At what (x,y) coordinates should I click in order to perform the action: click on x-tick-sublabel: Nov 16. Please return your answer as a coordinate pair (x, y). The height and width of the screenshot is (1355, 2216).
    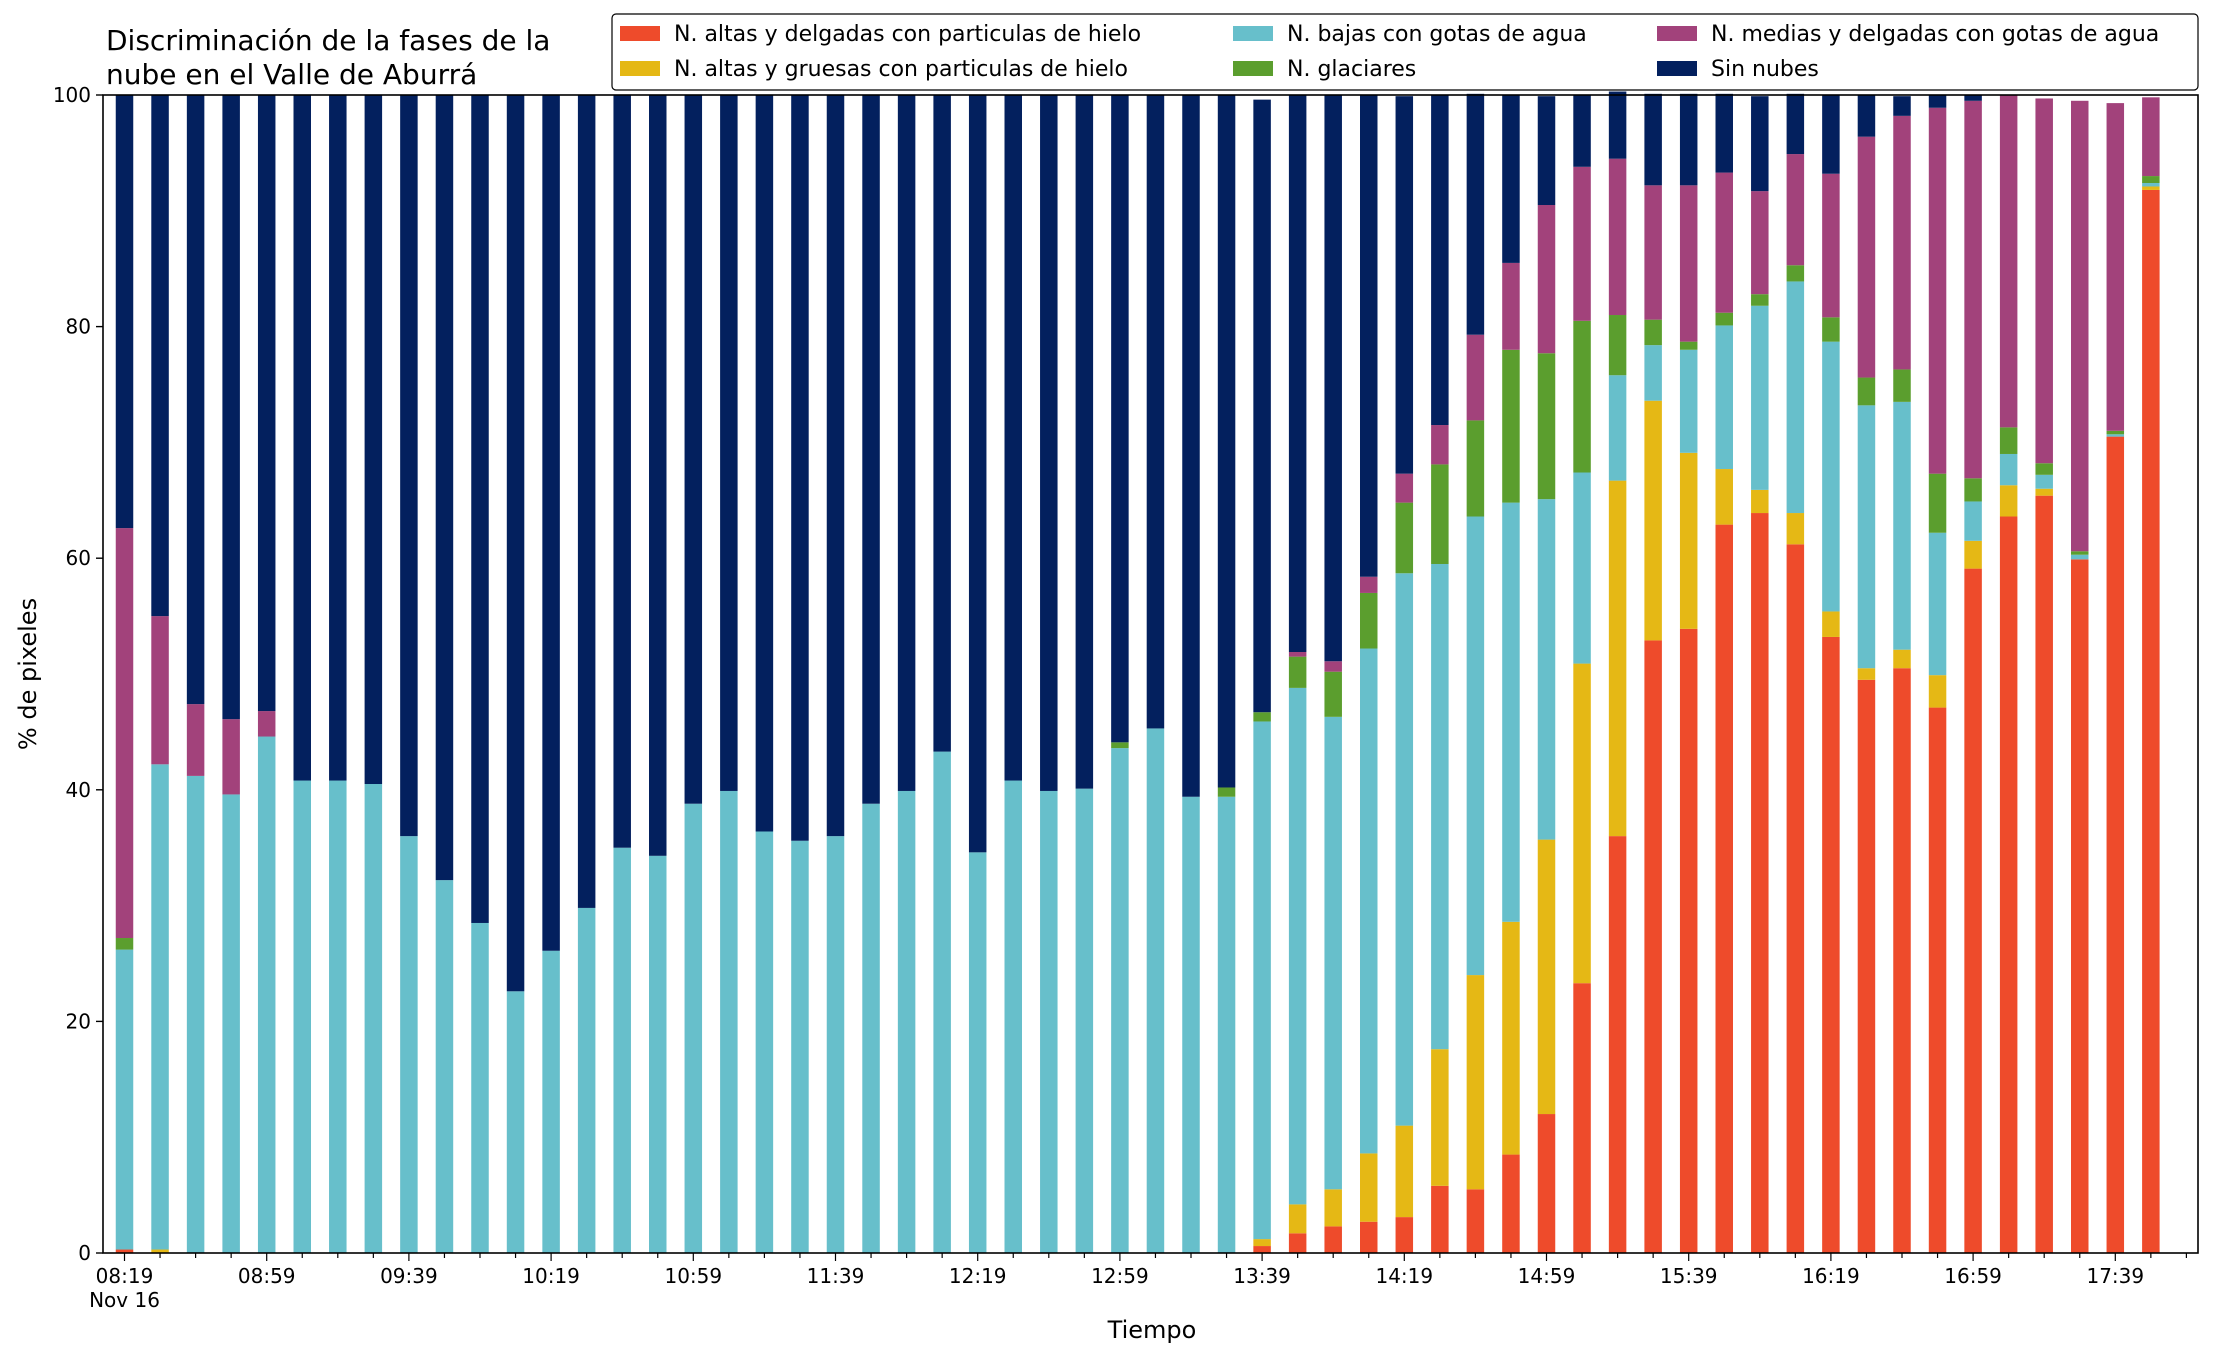
    Looking at the image, I should click on (124, 1300).